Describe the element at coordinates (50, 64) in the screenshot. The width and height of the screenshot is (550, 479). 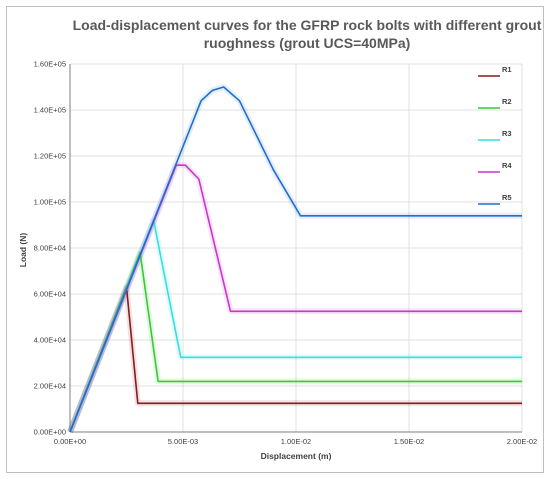
I see `y-tick-label: 1.60E+05` at that location.